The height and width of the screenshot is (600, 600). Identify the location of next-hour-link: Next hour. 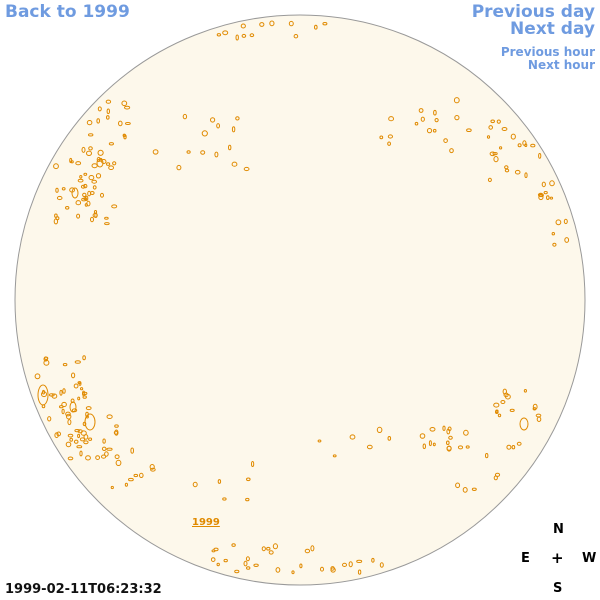
(561, 65).